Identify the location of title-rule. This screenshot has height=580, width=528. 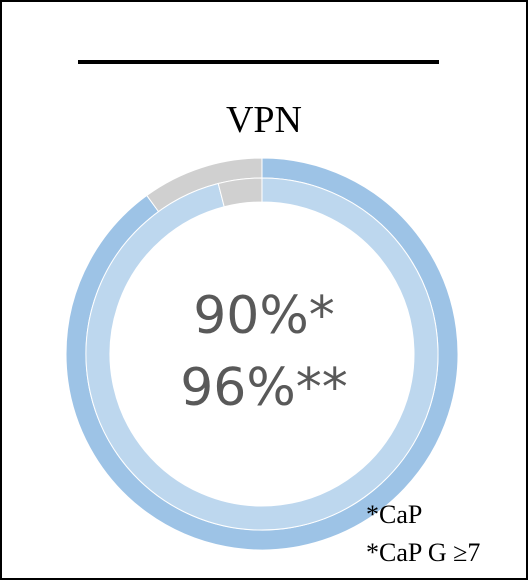
(258, 62).